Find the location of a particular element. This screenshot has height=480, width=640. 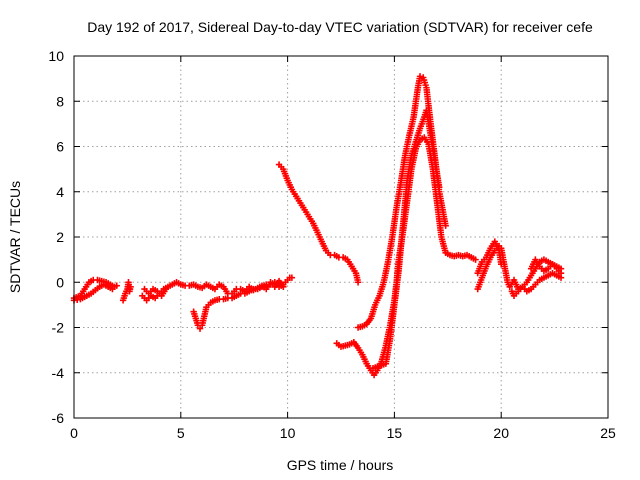

series-seg14 is located at coordinates (536, 285).